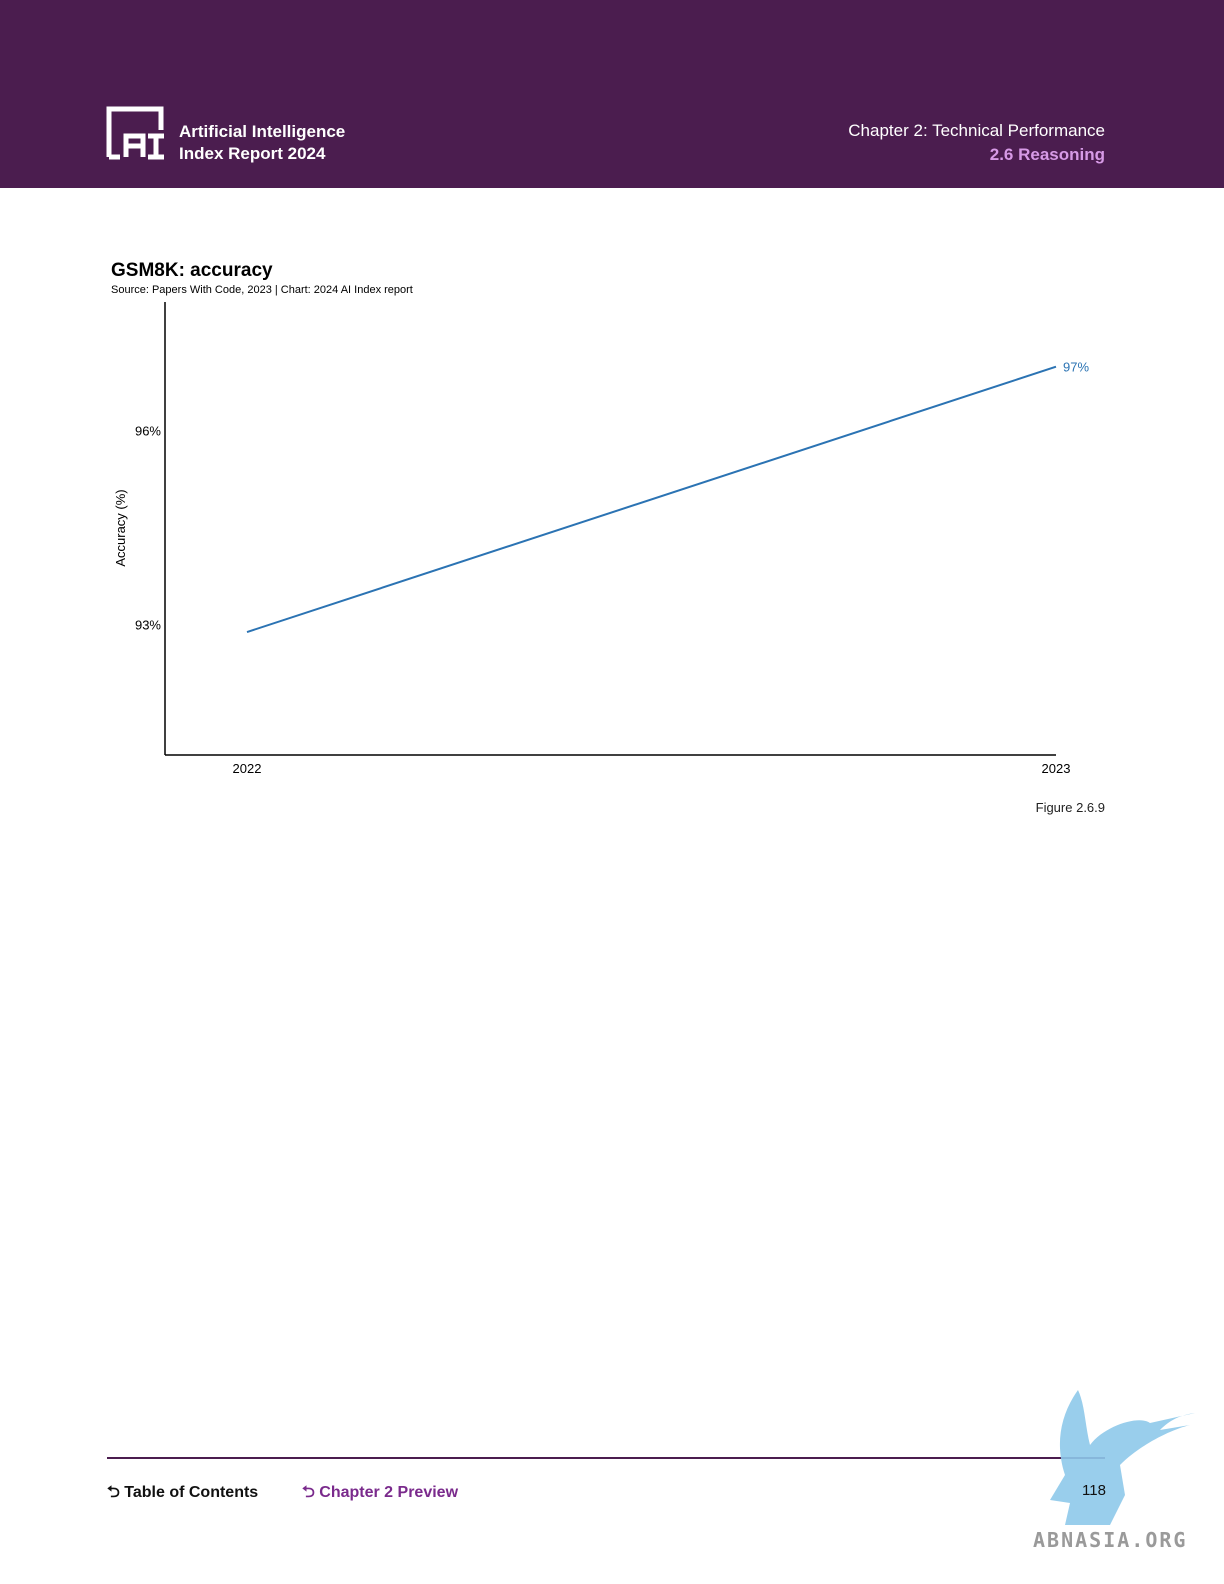 This screenshot has width=1224, height=1584. What do you see at coordinates (1070, 807) in the screenshot?
I see `figure-caption: Figure 2.6.9` at bounding box center [1070, 807].